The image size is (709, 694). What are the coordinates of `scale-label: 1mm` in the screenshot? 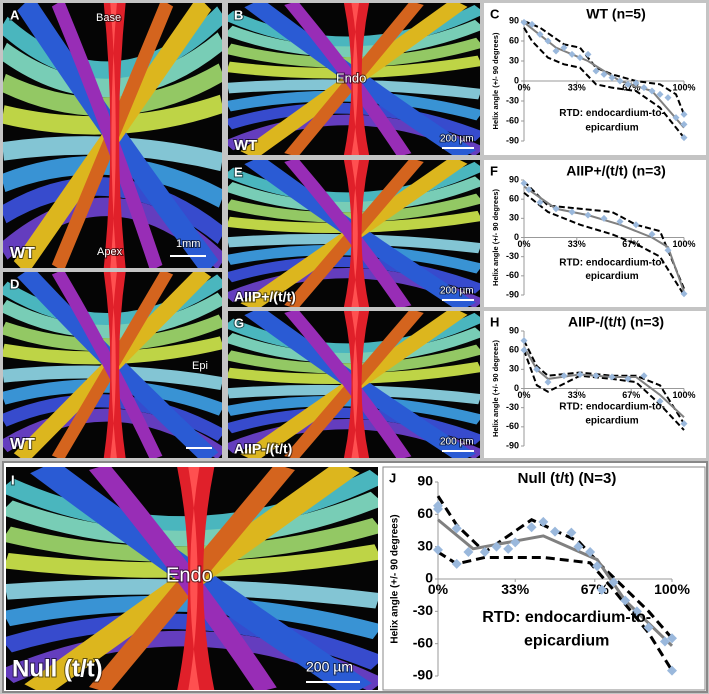 It's located at (188, 244).